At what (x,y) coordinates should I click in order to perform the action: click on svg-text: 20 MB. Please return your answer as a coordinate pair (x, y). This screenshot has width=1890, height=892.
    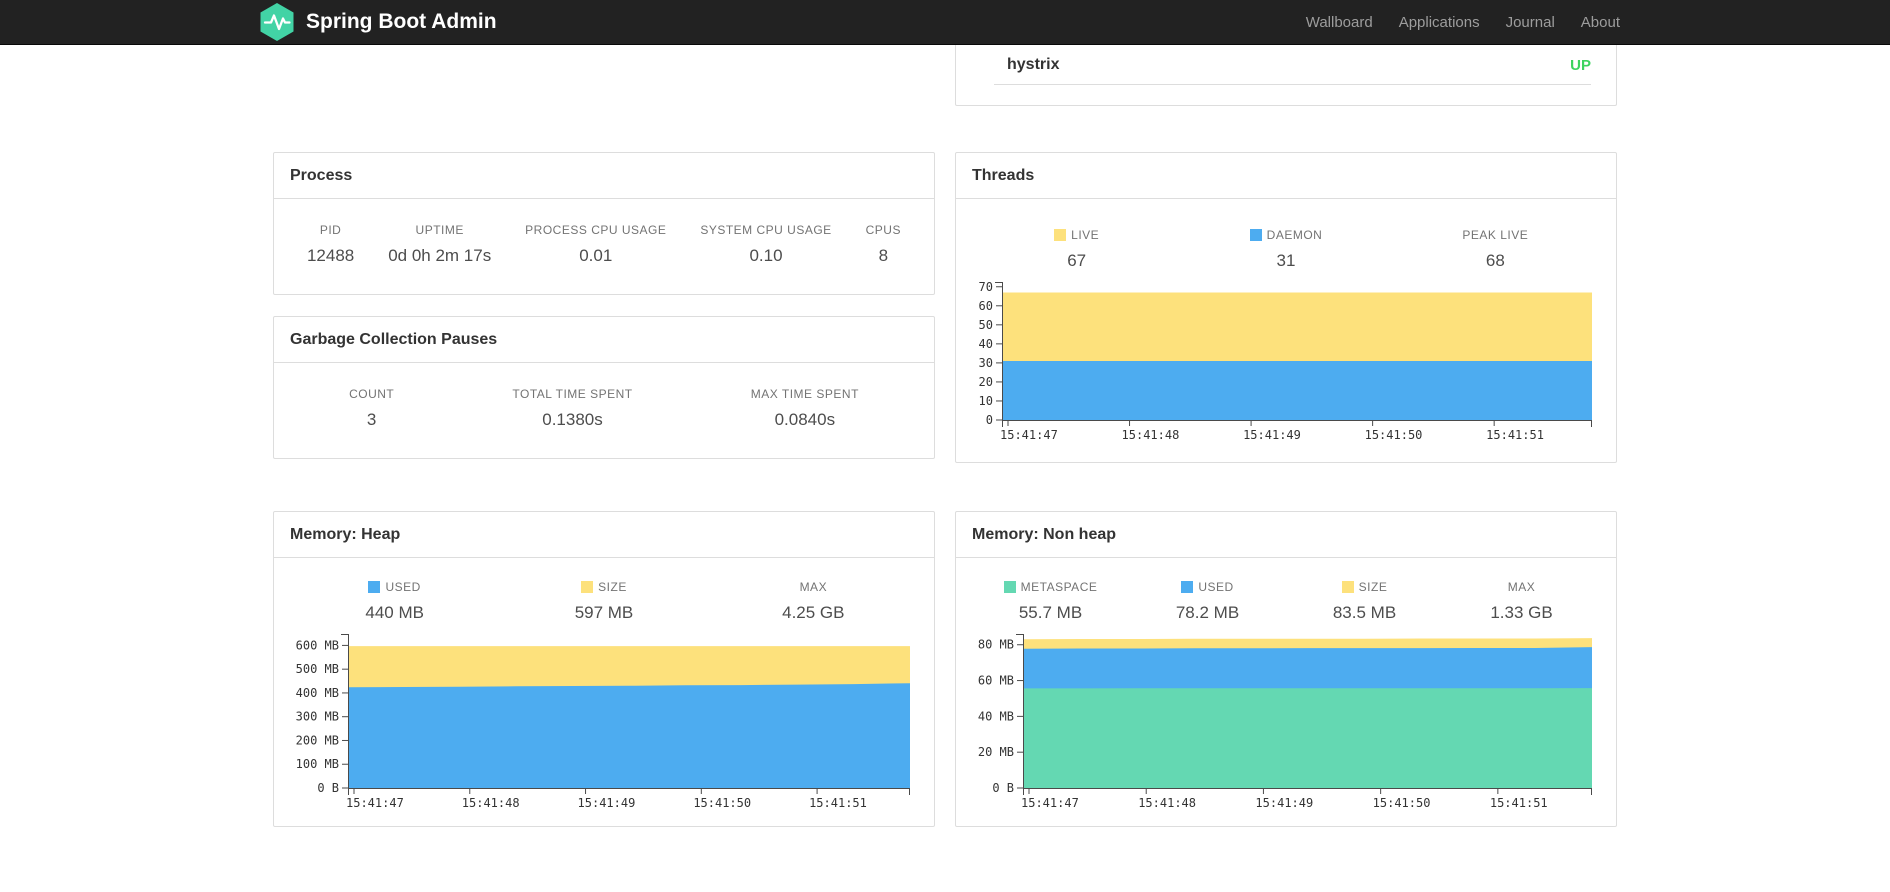
    Looking at the image, I should click on (996, 752).